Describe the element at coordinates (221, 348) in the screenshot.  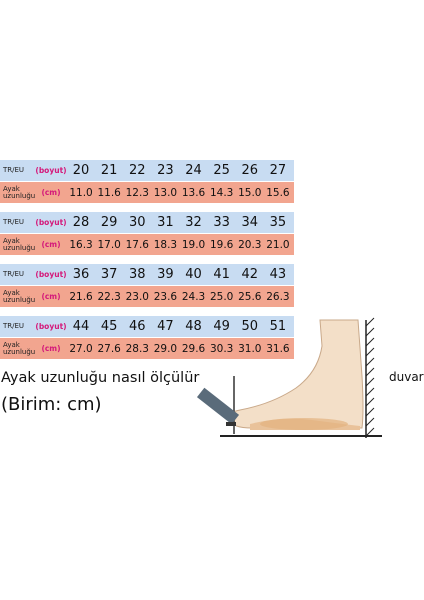
I see `length-cell: 30.3` at that location.